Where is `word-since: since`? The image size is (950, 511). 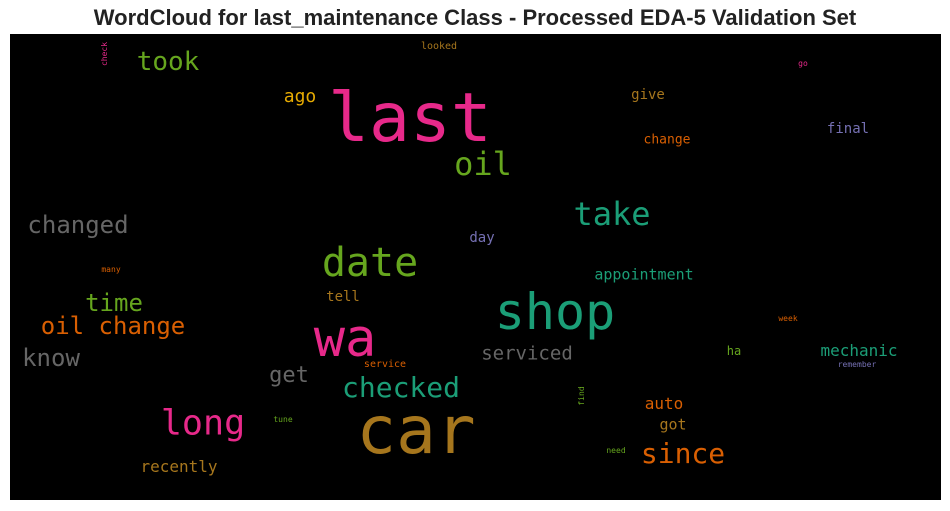 word-since: since is located at coordinates (683, 453).